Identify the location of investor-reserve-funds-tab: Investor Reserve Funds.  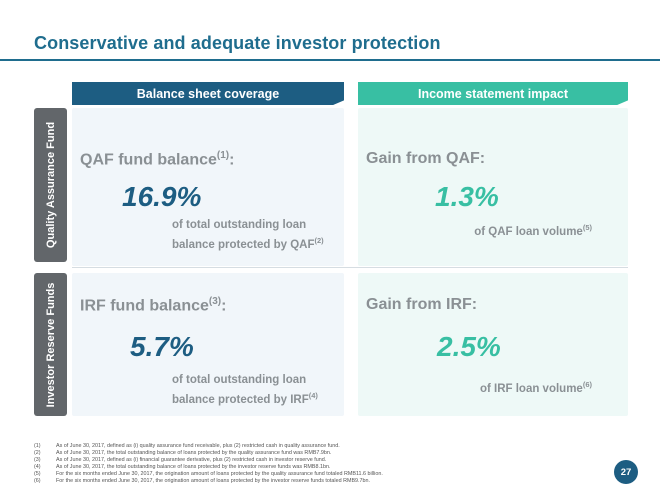
(50, 344).